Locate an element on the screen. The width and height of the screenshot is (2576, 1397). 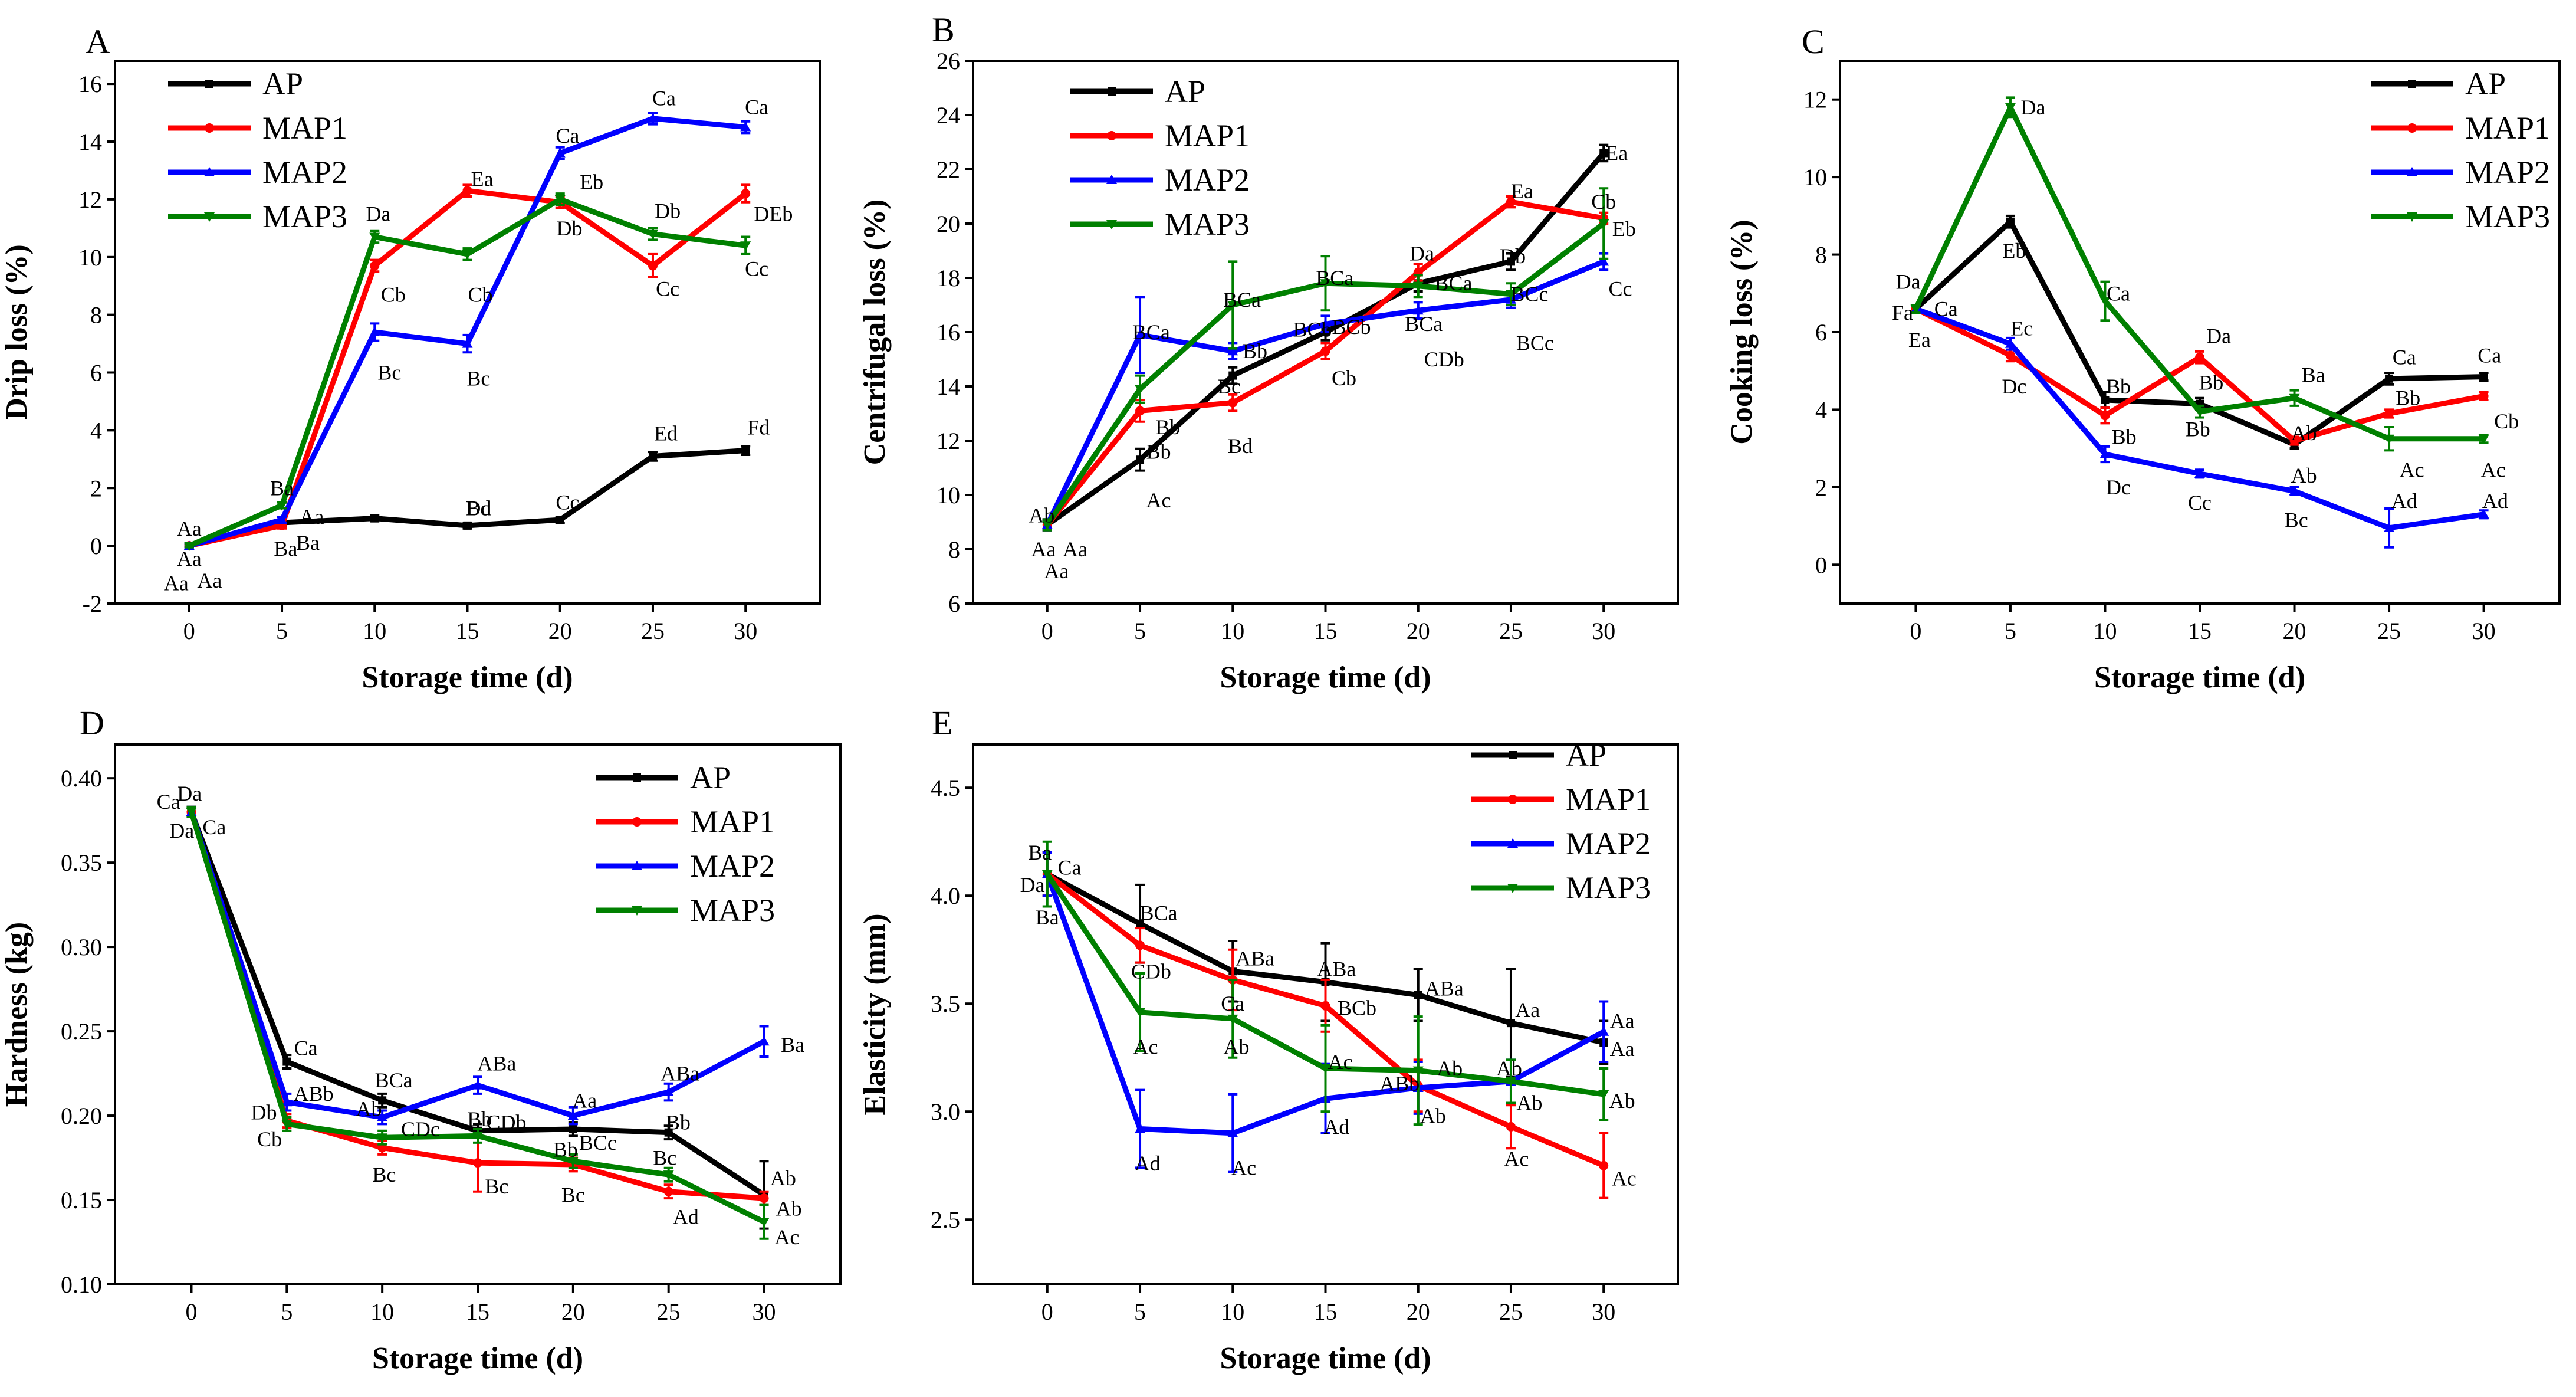
significance-label: ABa is located at coordinates (1445, 989).